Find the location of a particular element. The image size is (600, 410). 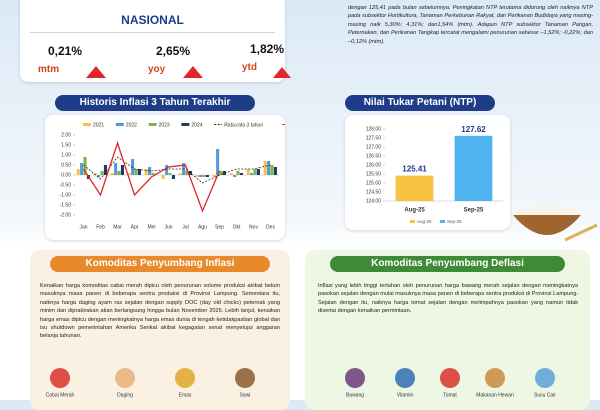

commodity-label: Susu Cair is located at coordinates (545, 395).